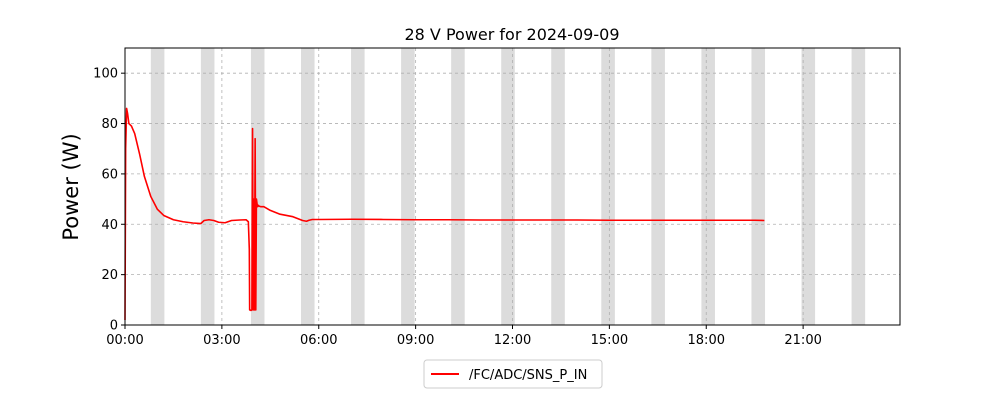 The height and width of the screenshot is (404, 1000). Describe the element at coordinates (109, 124) in the screenshot. I see `y-tick-label: 80` at that location.